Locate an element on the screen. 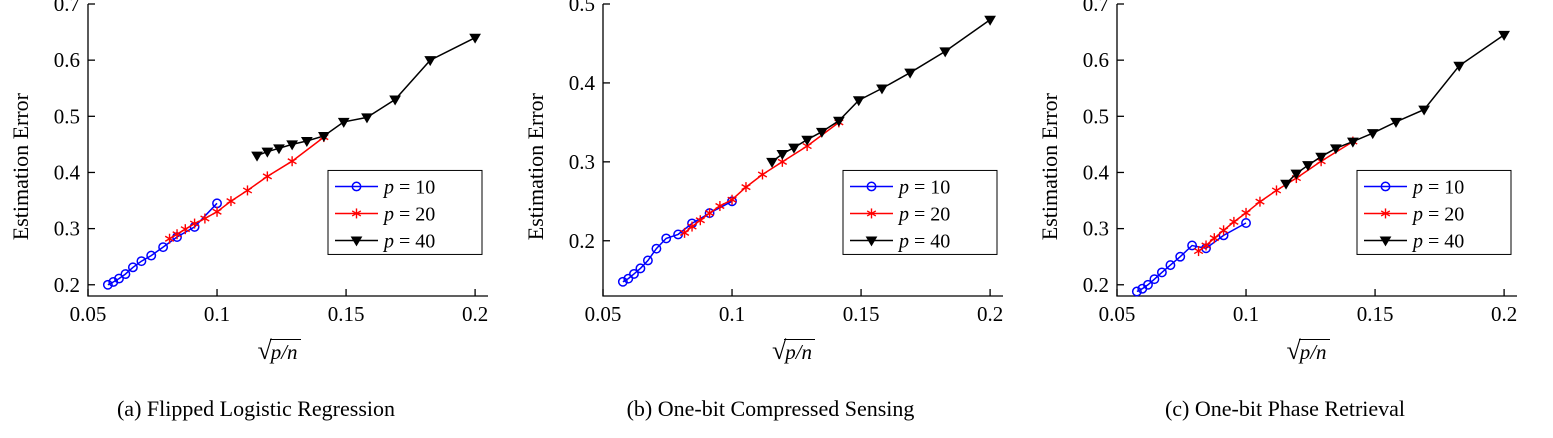  caption-a: (a) Flipped Logistic Regression is located at coordinates (255, 408).